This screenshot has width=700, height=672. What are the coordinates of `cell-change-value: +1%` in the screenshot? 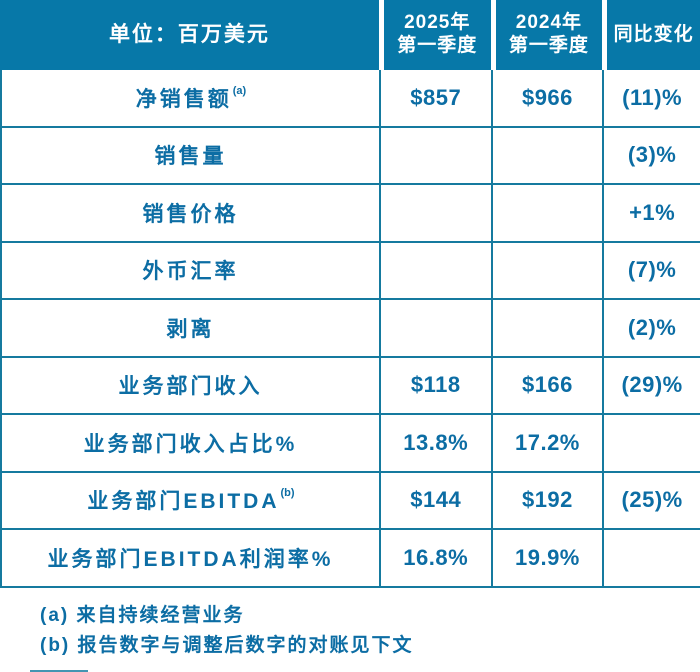 It's located at (651, 213).